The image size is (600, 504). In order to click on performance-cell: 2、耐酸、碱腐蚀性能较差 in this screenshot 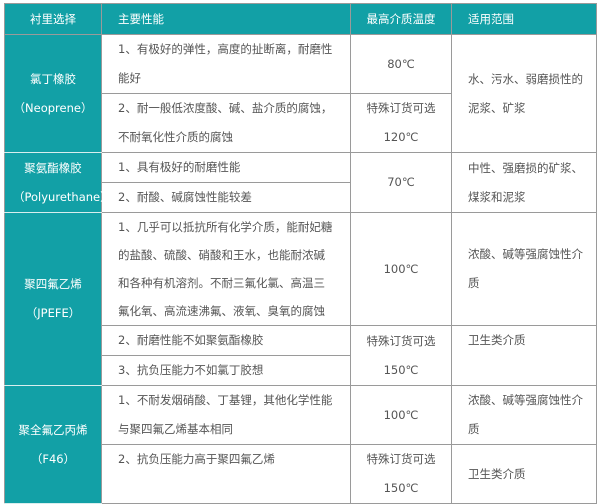, I will do `click(226, 197)`.